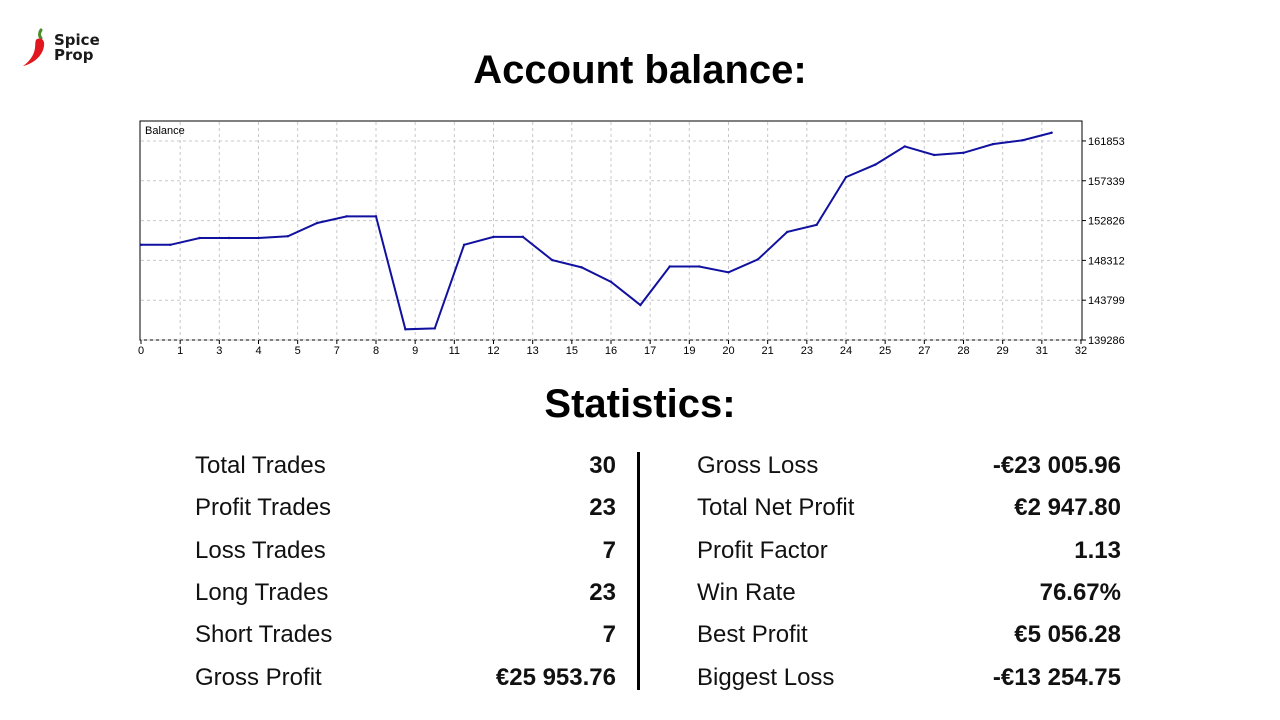 This screenshot has height=720, width=1280. I want to click on y-tick-label: 143799, so click(1106, 301).